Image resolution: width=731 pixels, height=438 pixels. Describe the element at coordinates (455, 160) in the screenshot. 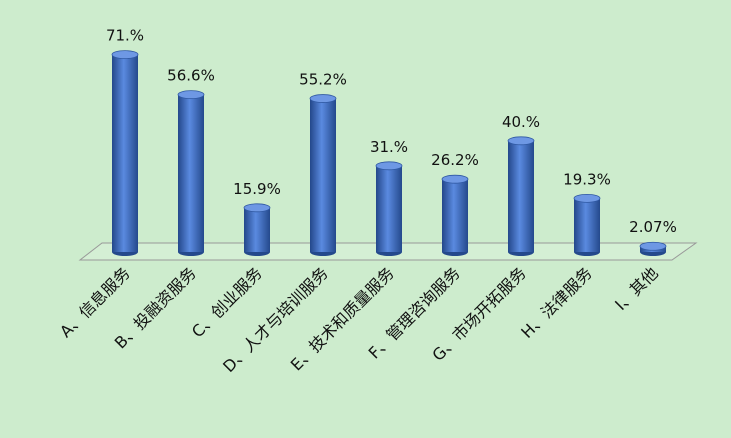

I see `data-label: 26.2%` at that location.